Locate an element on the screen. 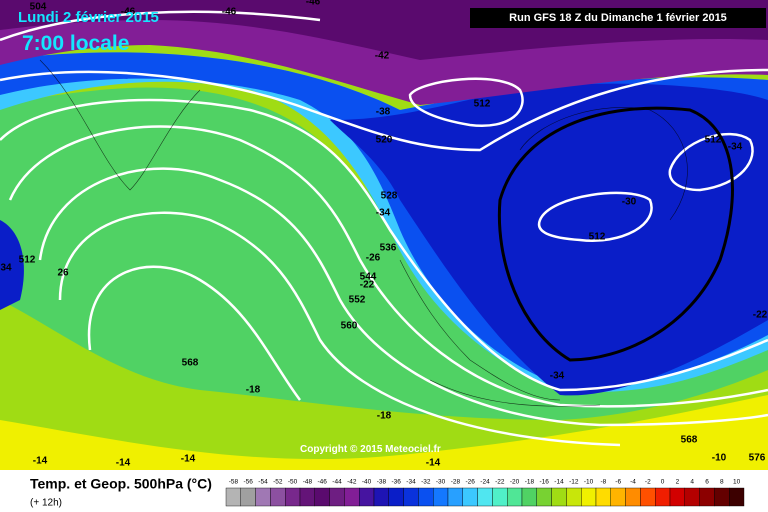 The width and height of the screenshot is (768, 512). legend-label: -18 is located at coordinates (530, 482).